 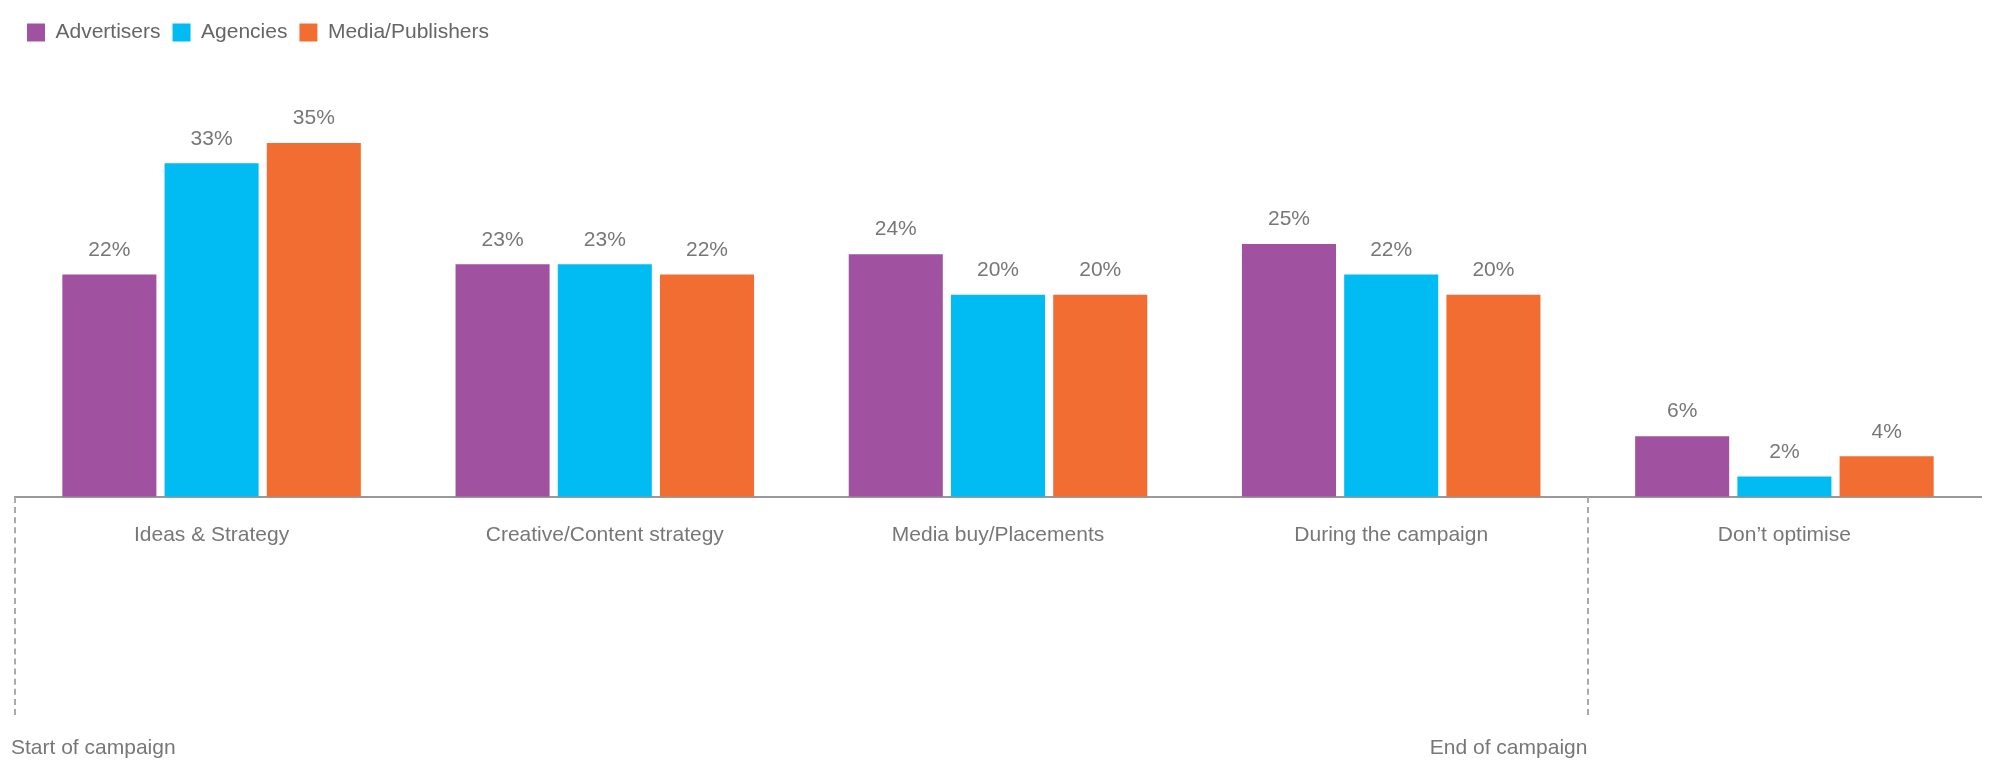 What do you see at coordinates (895, 228) in the screenshot?
I see `data-label: 24%` at bounding box center [895, 228].